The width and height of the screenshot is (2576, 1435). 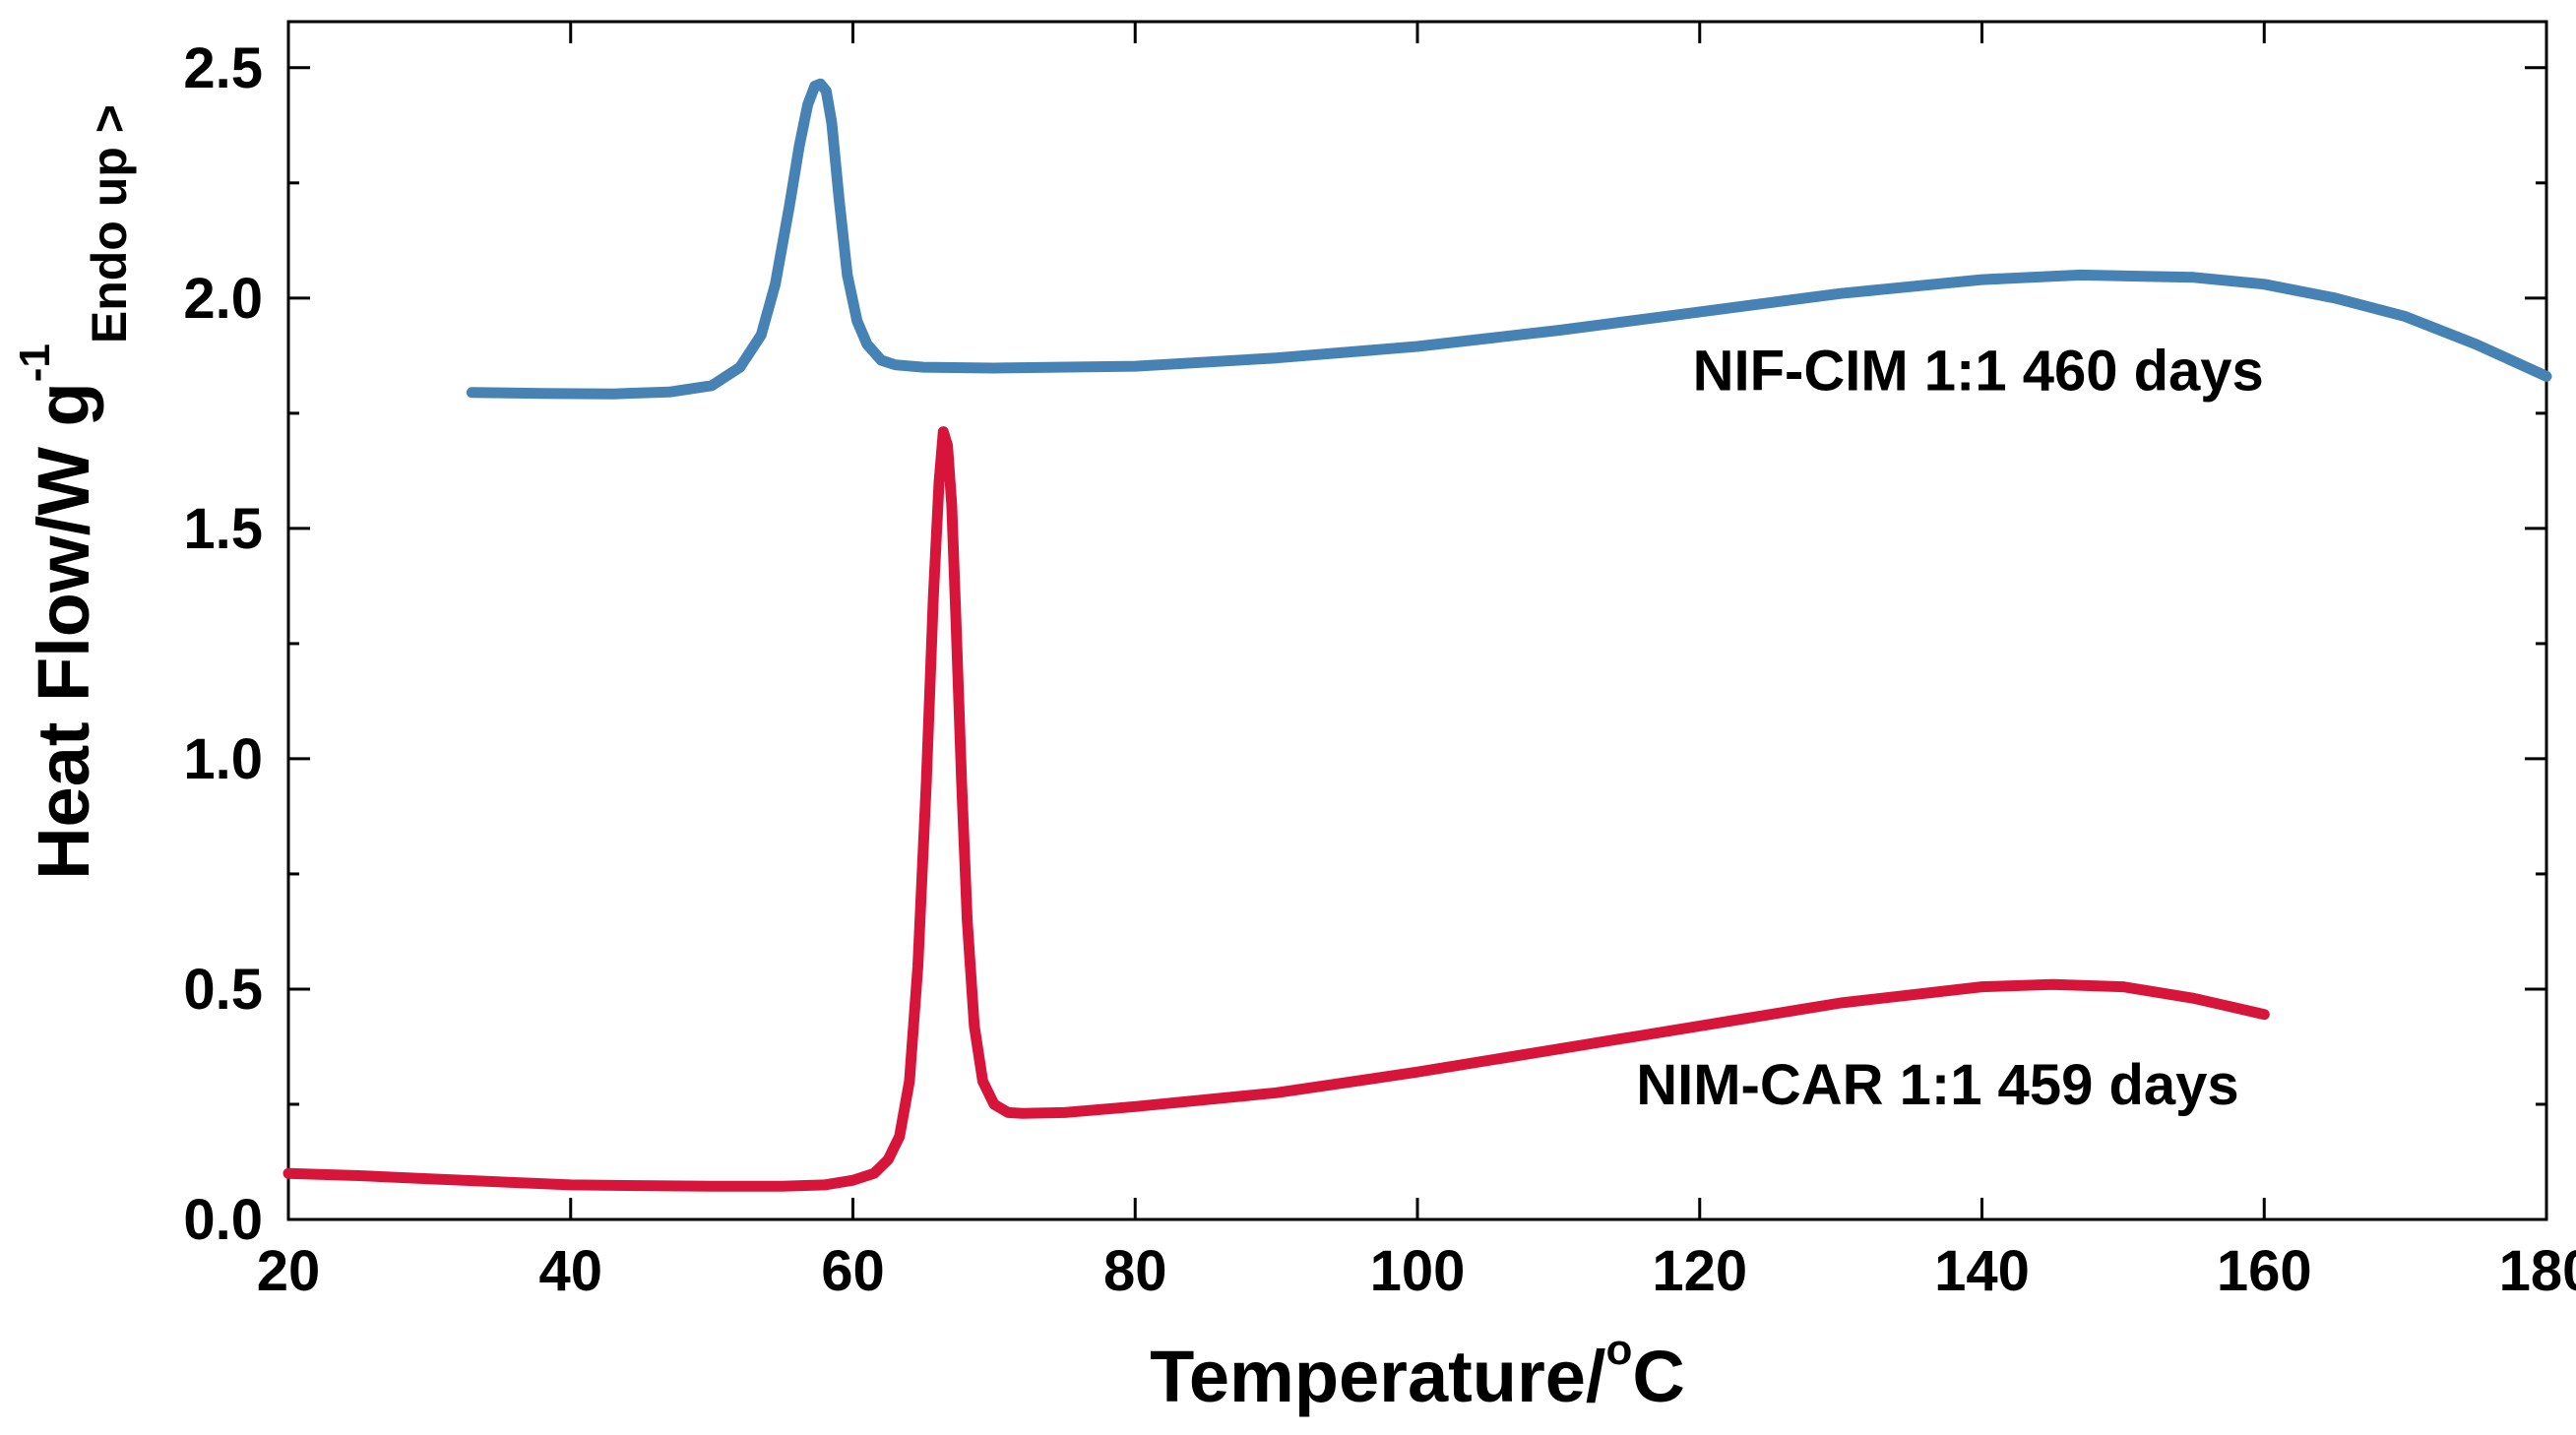 What do you see at coordinates (289, 1271) in the screenshot?
I see `x-tick-label: 20` at bounding box center [289, 1271].